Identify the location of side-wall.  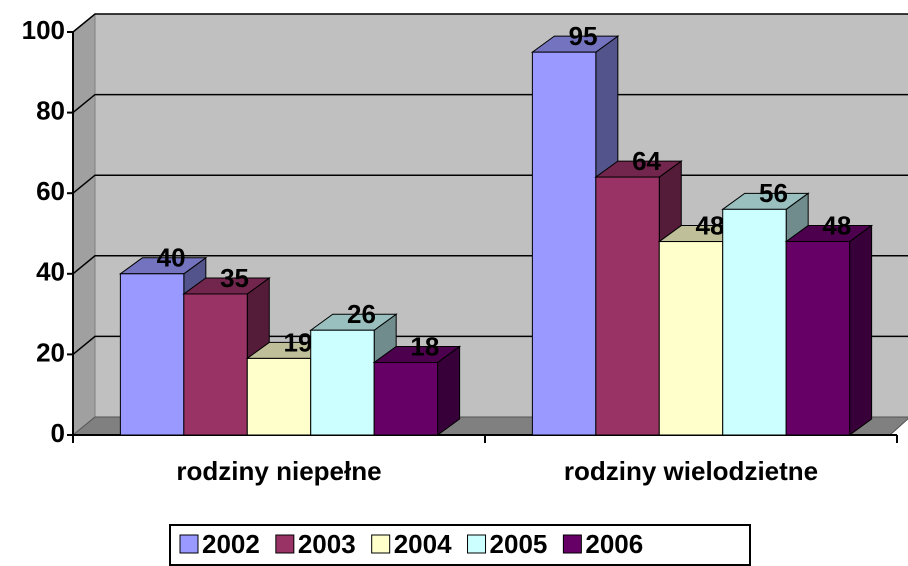
(84, 224).